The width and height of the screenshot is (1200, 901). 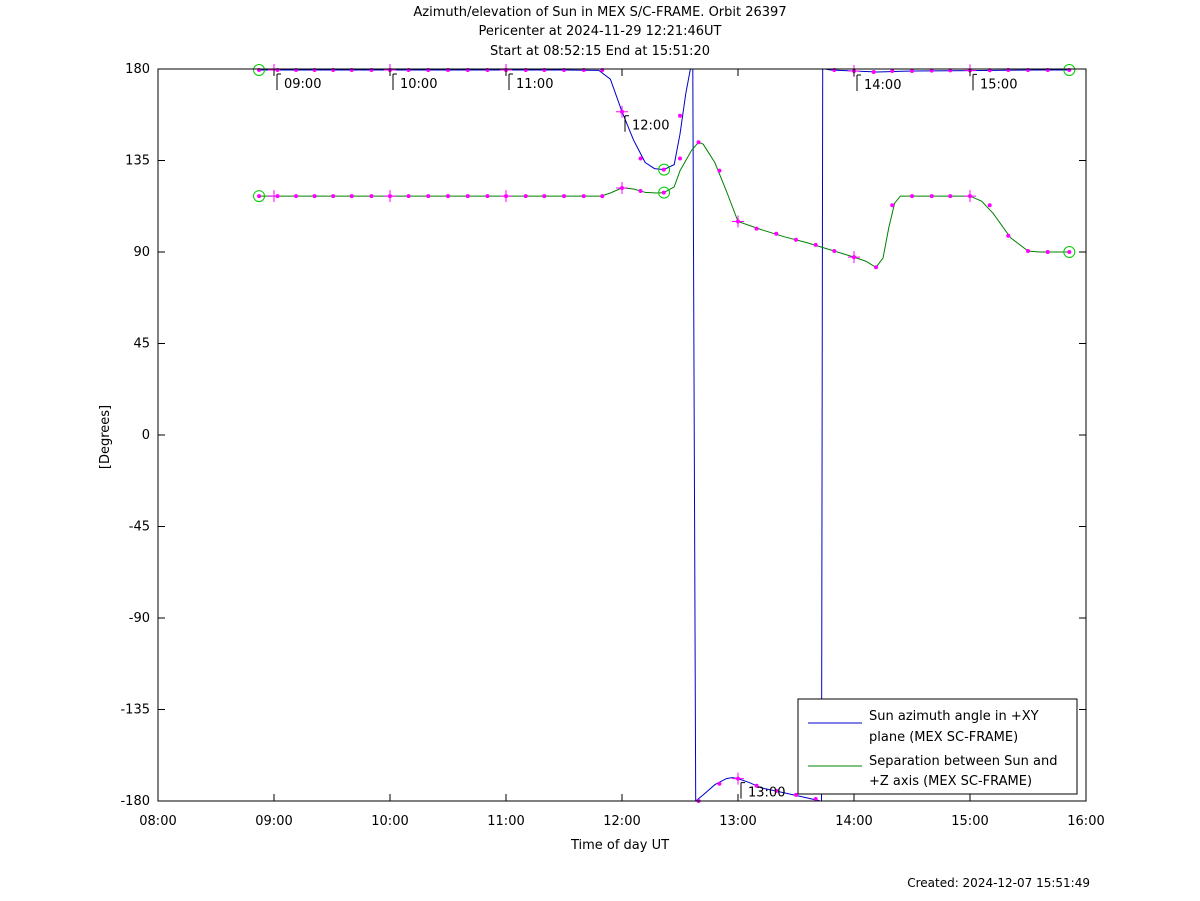 I want to click on hour-annotation-label: 12:00, so click(x=650, y=126).